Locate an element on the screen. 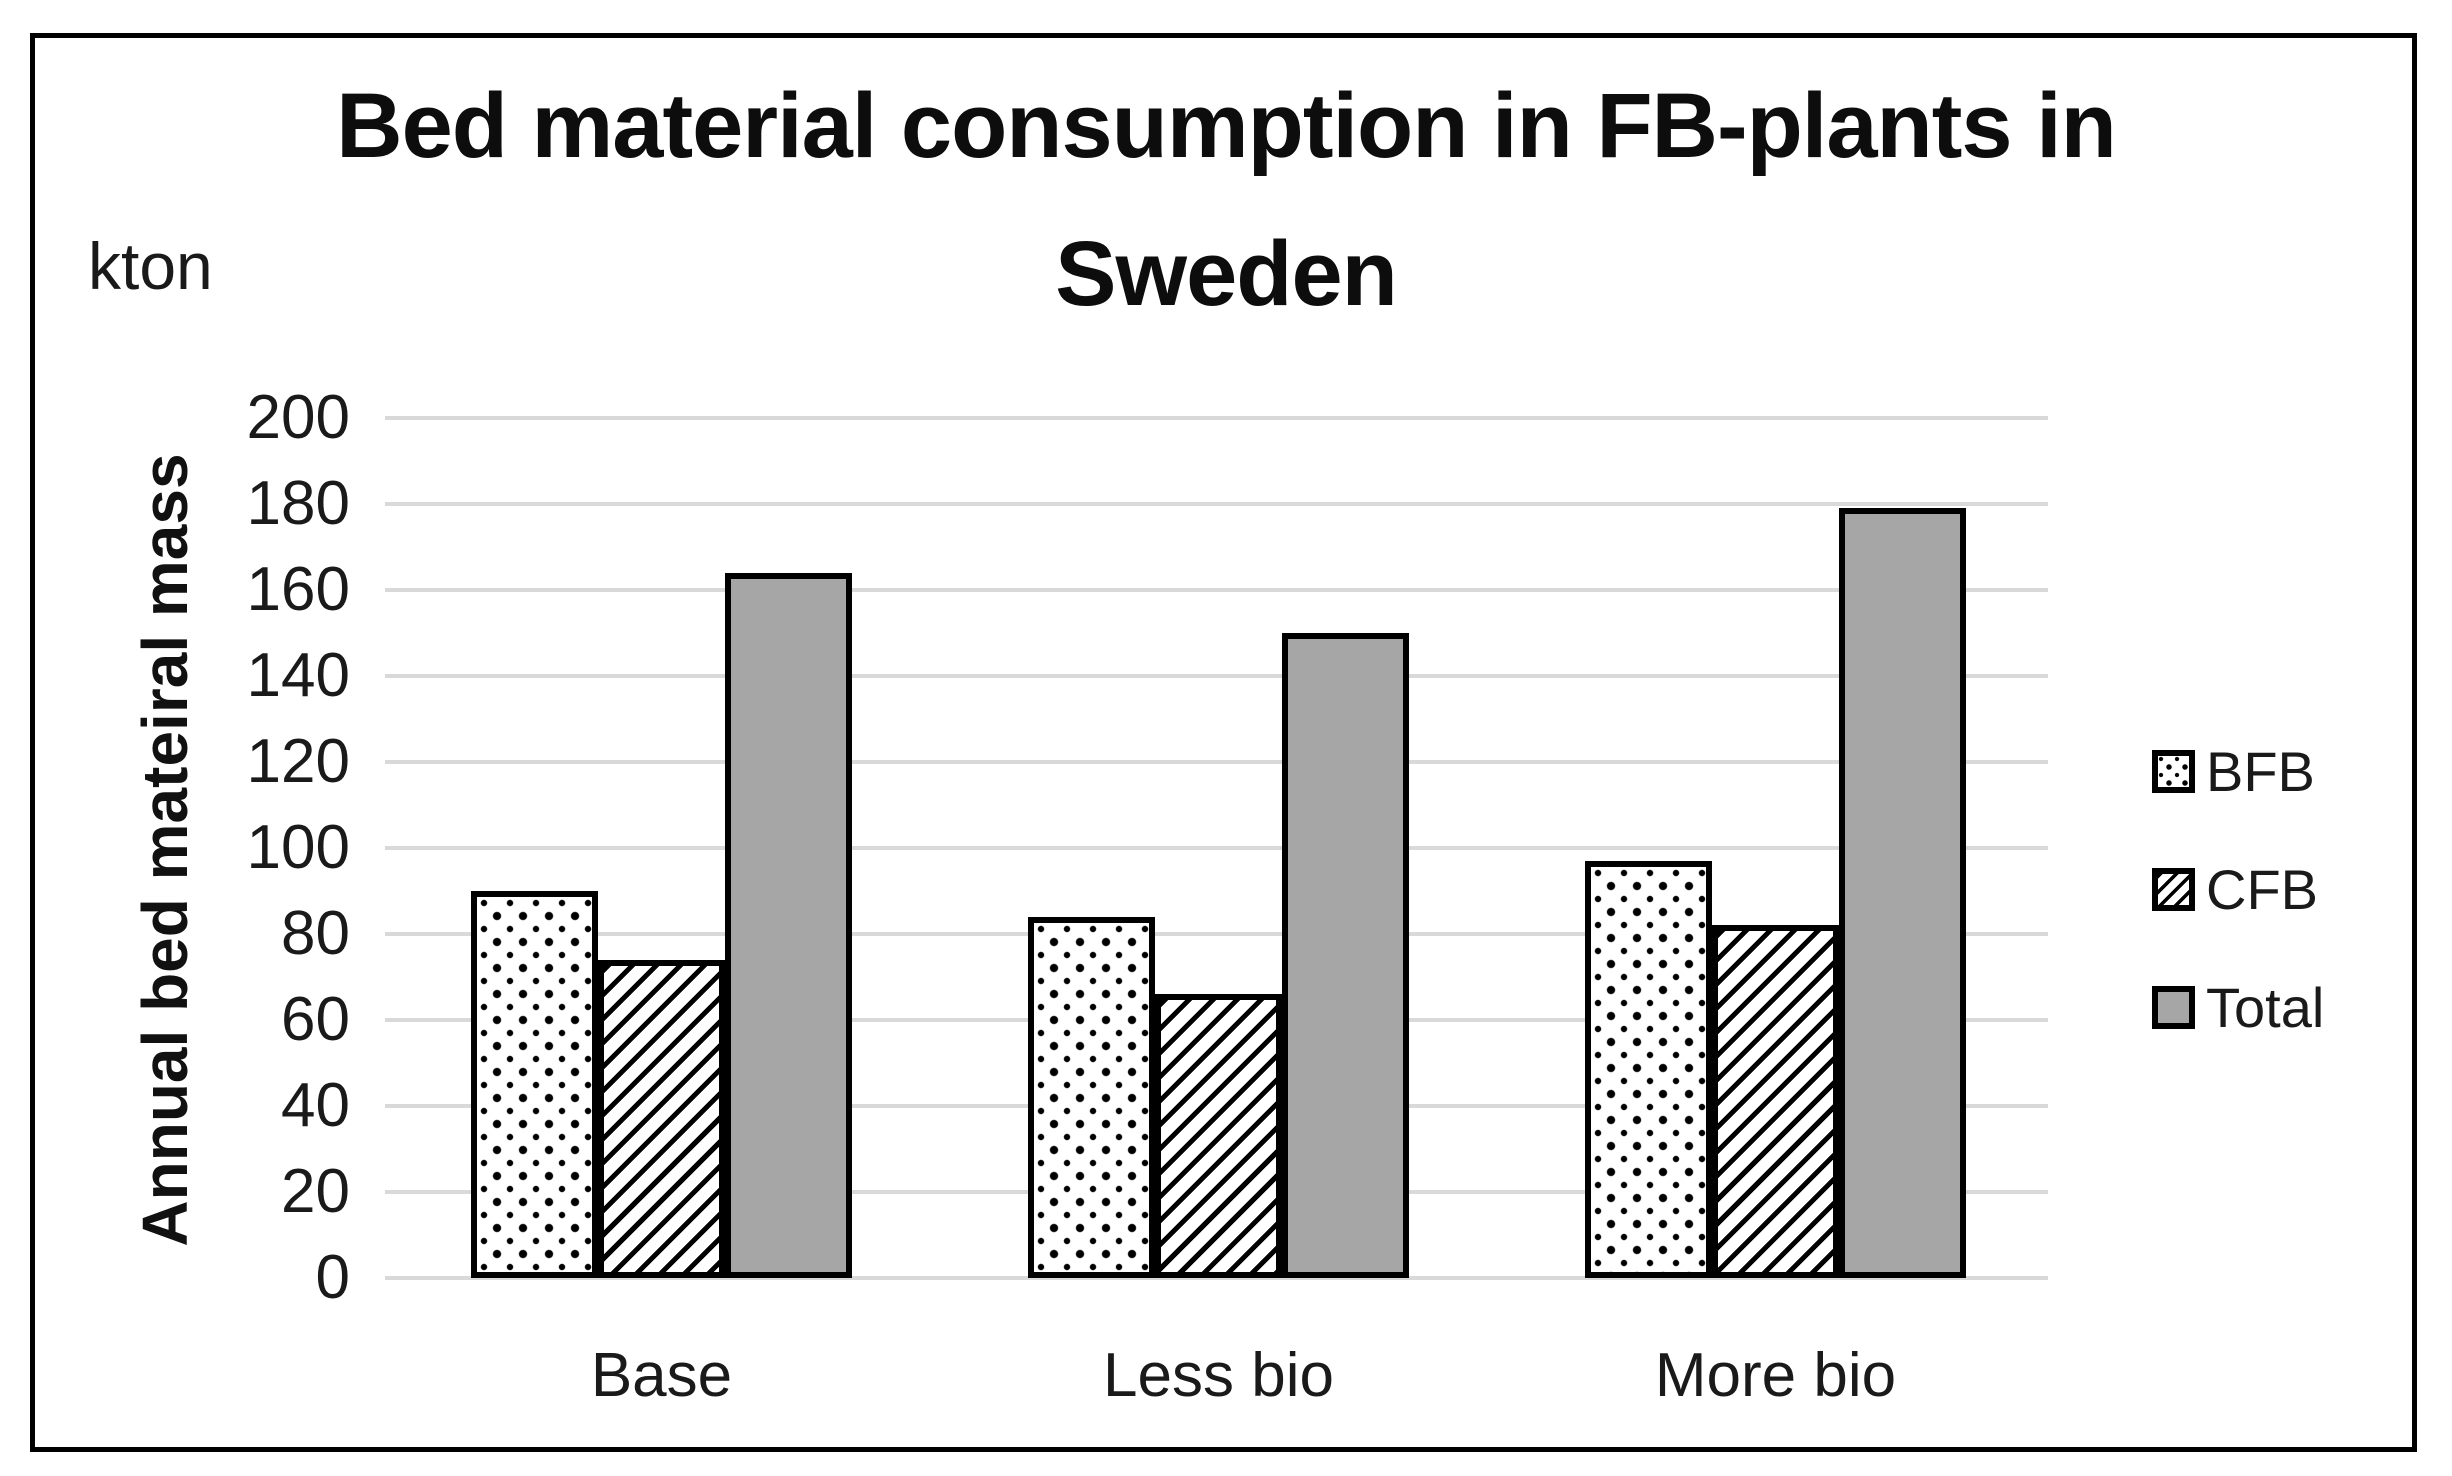 Image resolution: width=2452 pixels, height=1476 pixels. bar-total-more-bio is located at coordinates (1902, 893).